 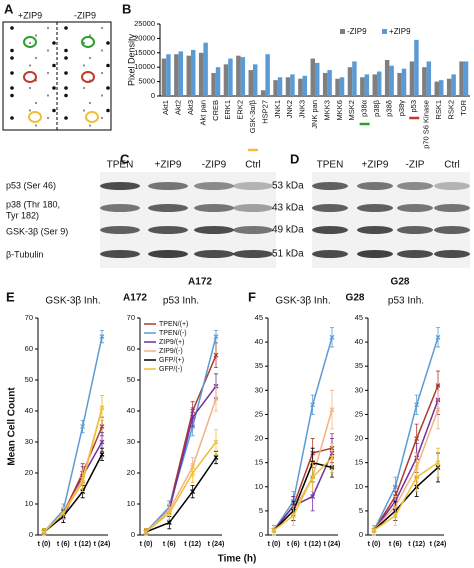 What do you see at coordinates (359, 413) in the screenshot?
I see `y-tick-label: 25` at bounding box center [359, 413].